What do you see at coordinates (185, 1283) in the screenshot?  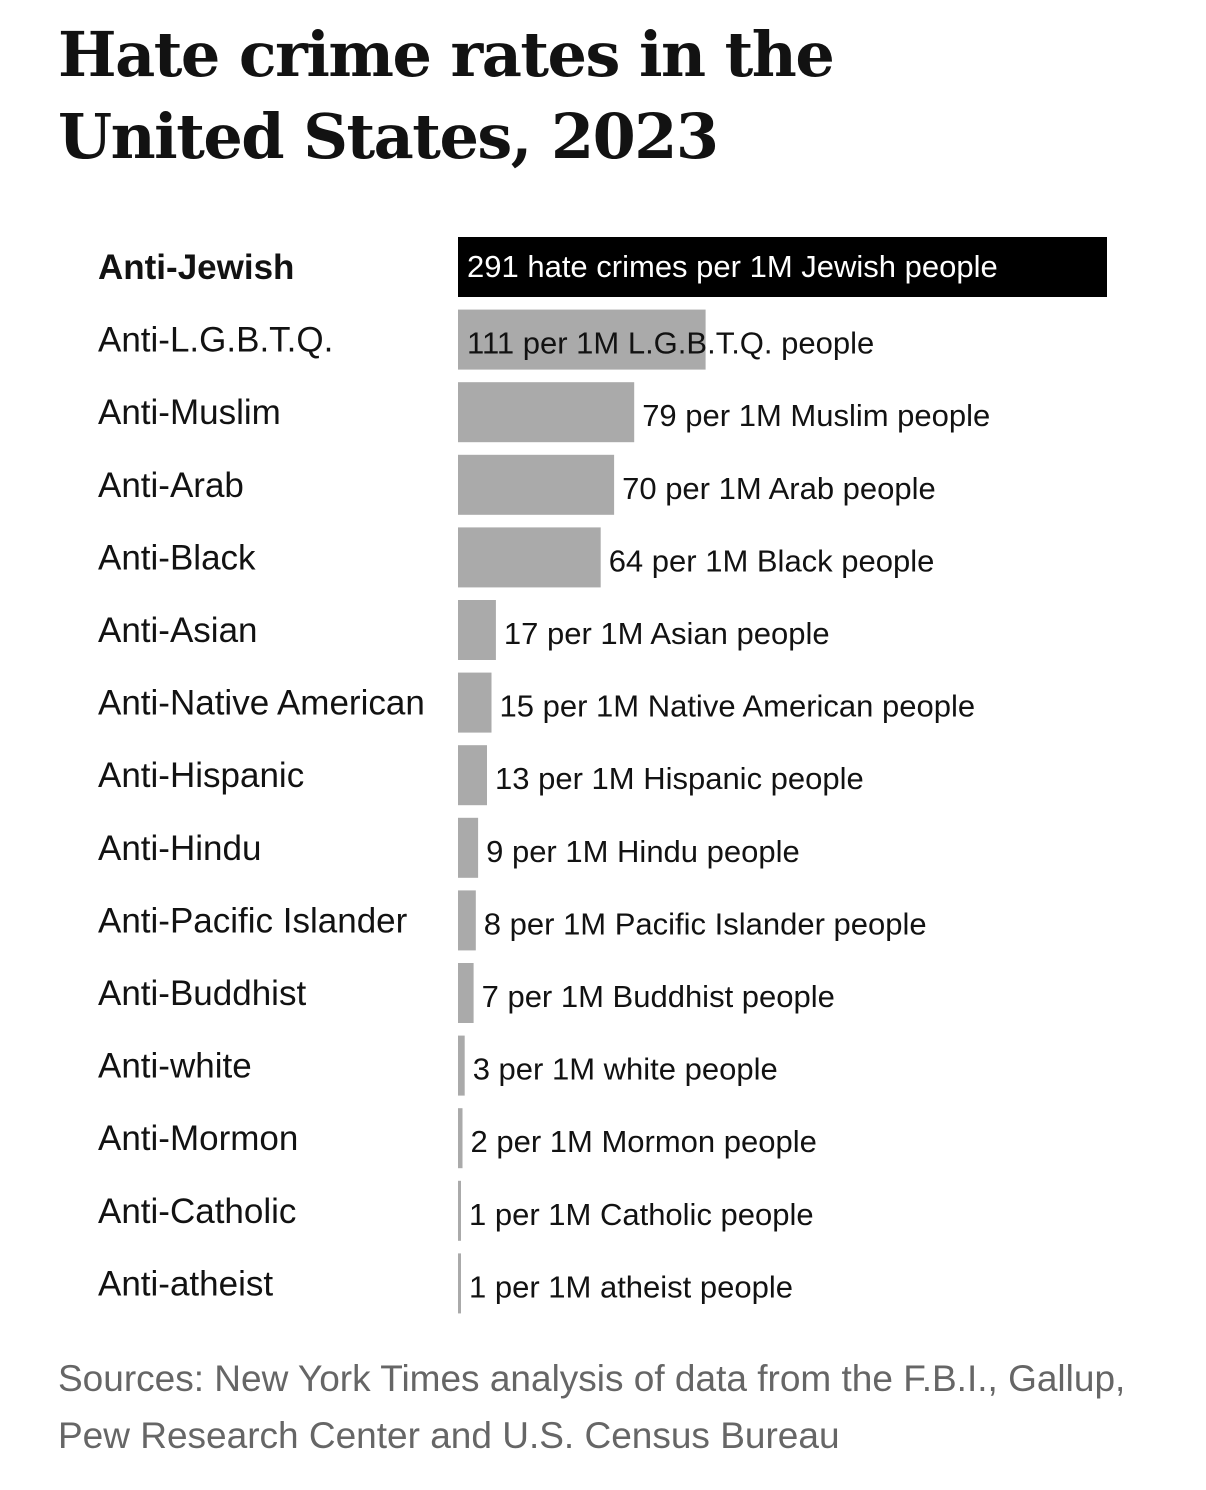 I see `category-label-anti-atheist: Anti-atheist` at bounding box center [185, 1283].